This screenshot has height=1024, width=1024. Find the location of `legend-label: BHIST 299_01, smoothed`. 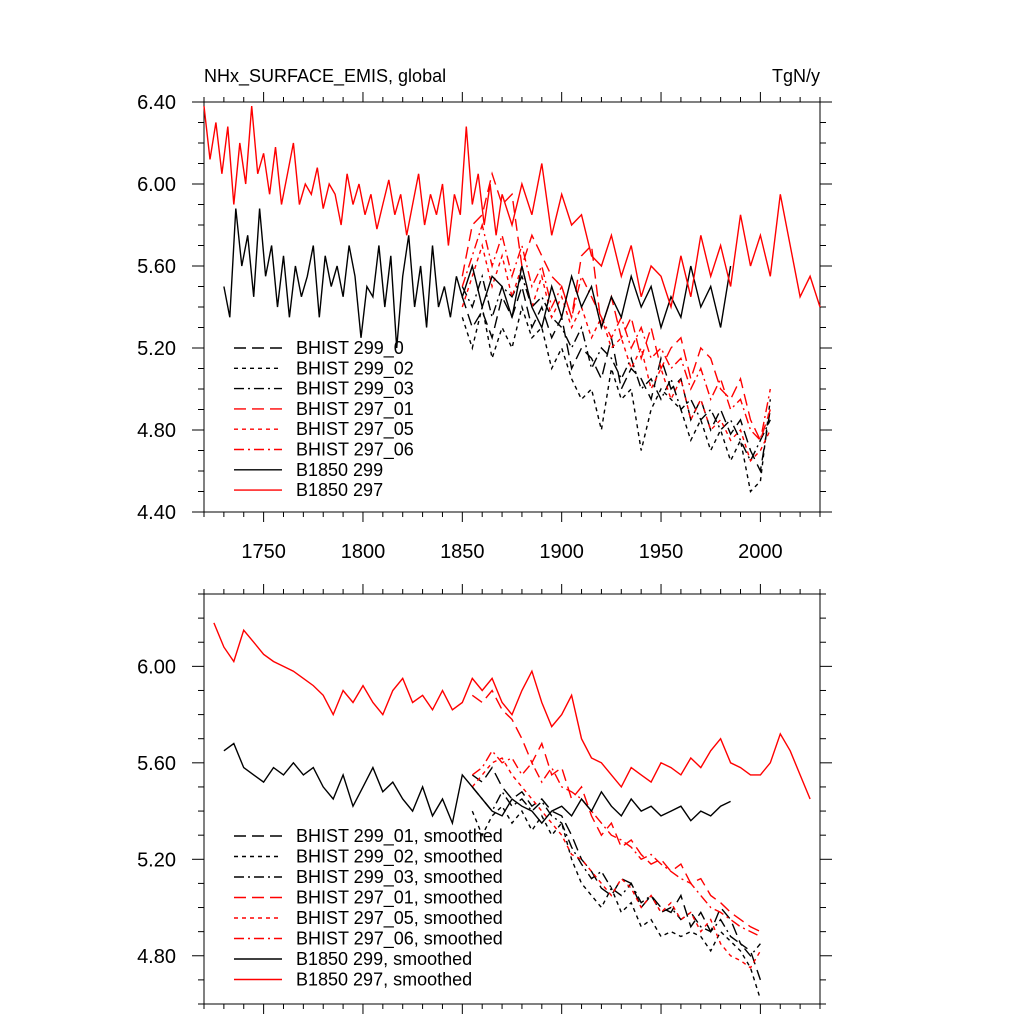

legend-label: BHIST 299_01, smoothed is located at coordinates (399, 836).